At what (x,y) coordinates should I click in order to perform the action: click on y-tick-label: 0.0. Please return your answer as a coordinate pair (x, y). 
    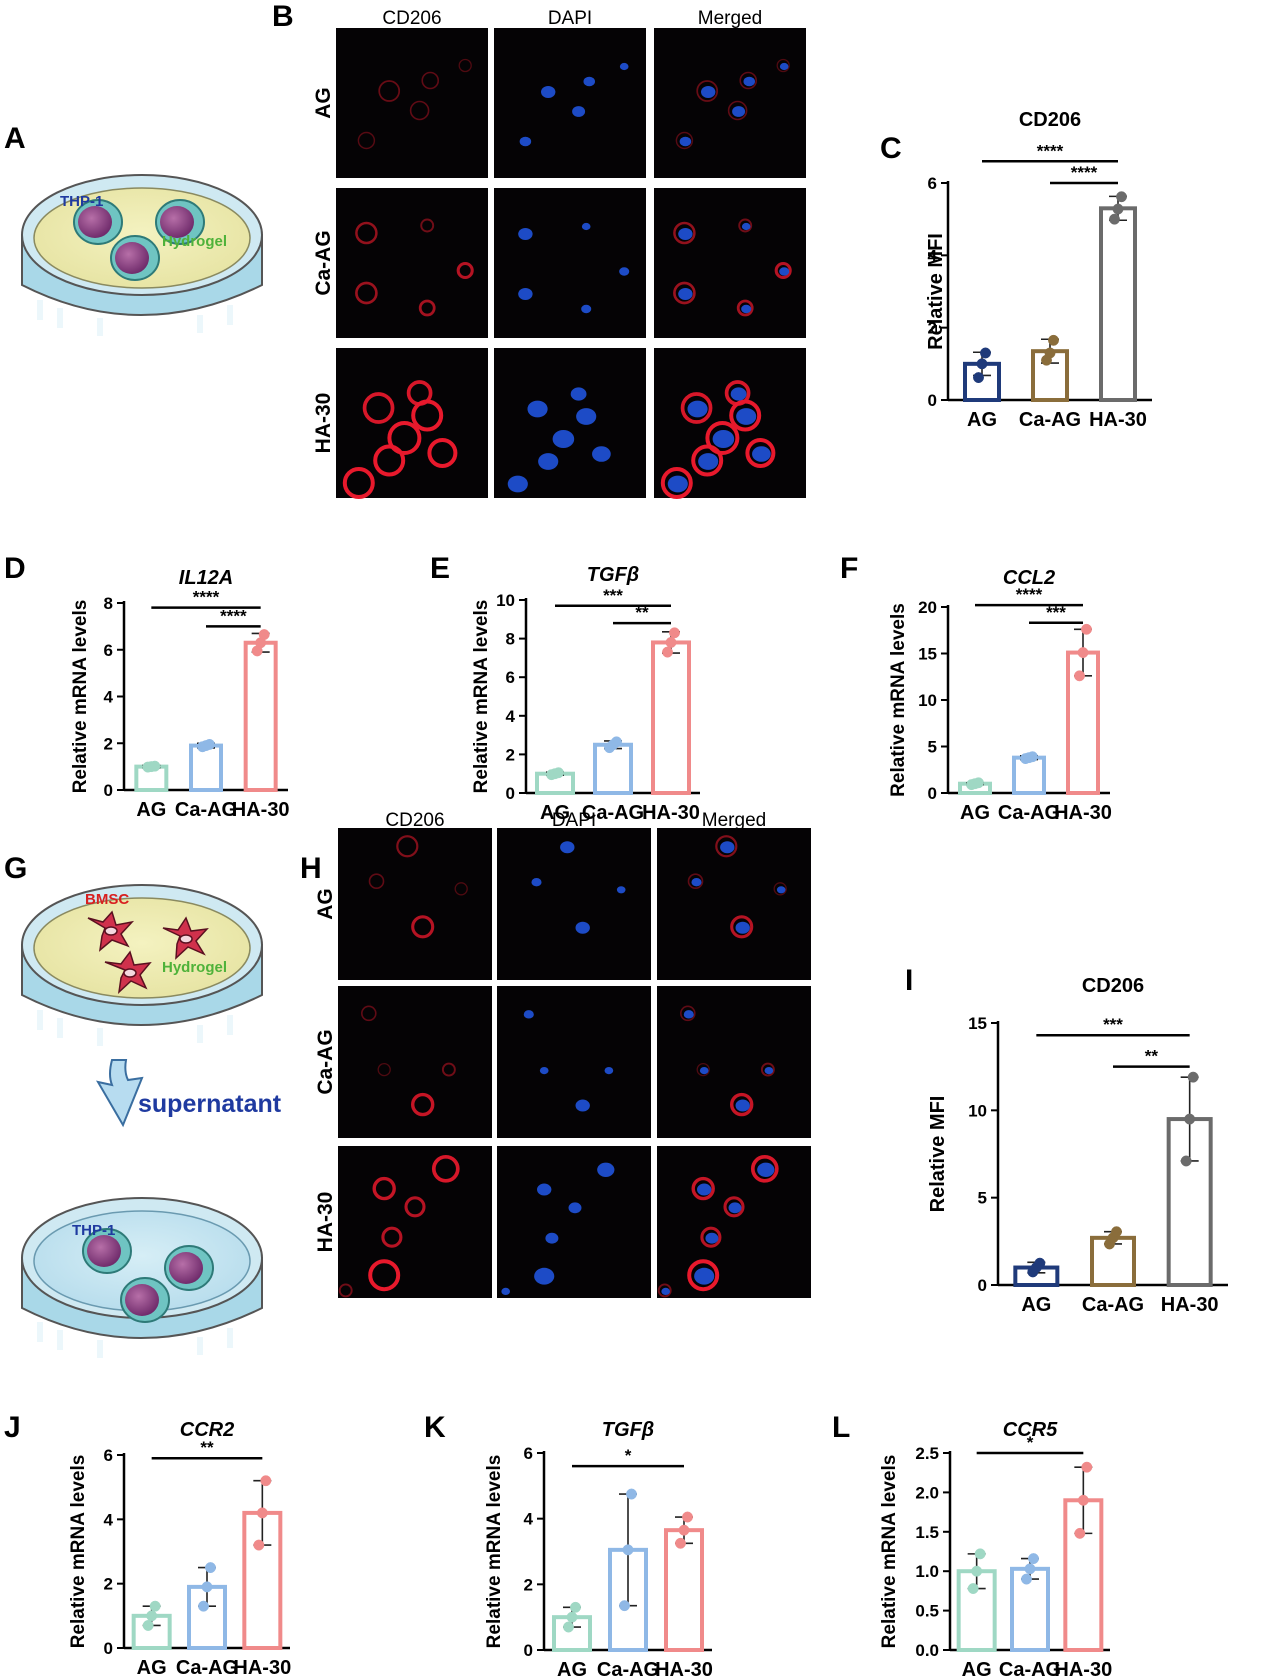
    Looking at the image, I should click on (927, 1650).